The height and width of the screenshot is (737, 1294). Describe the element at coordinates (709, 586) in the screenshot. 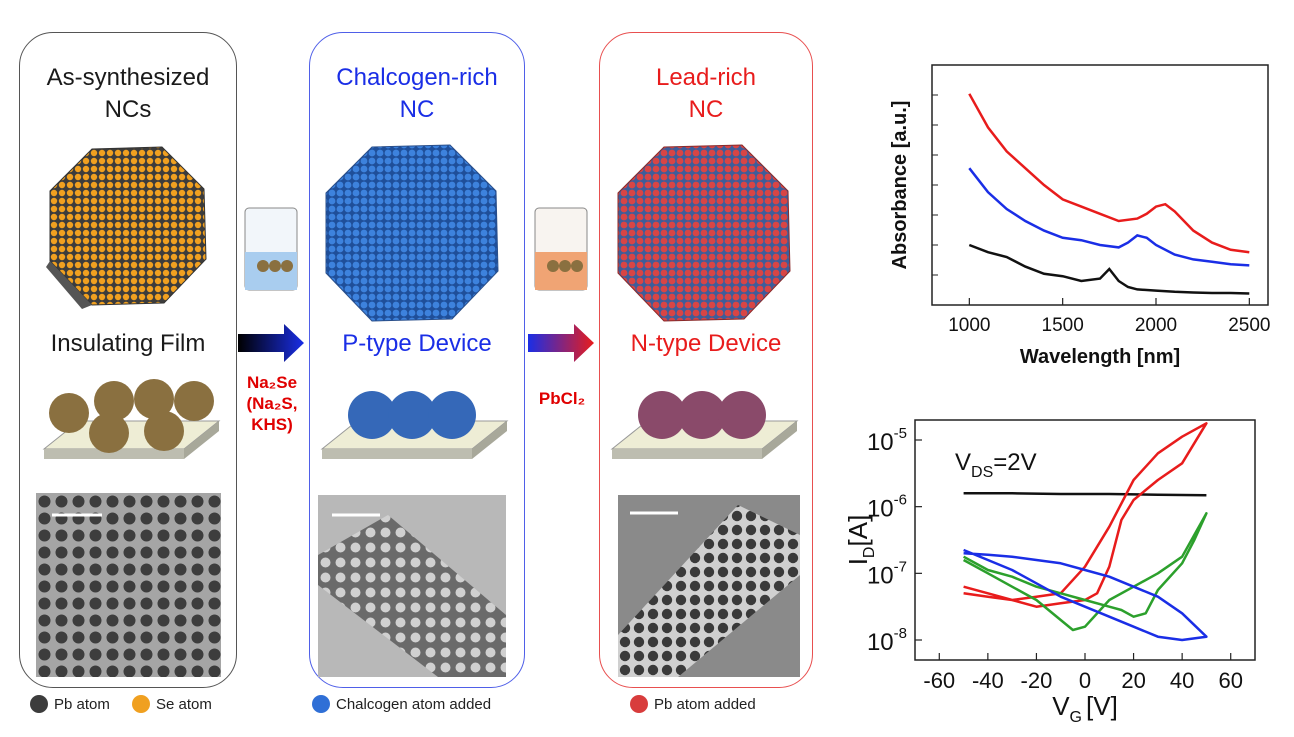

I see `tem-image-n-type` at that location.